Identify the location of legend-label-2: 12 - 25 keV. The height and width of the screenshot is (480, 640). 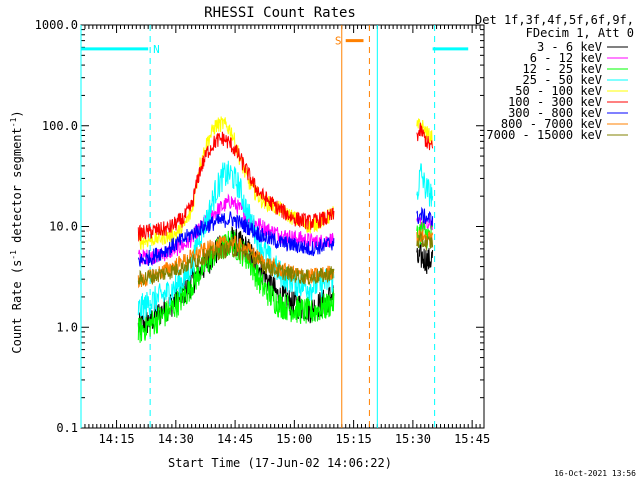
(562, 69).